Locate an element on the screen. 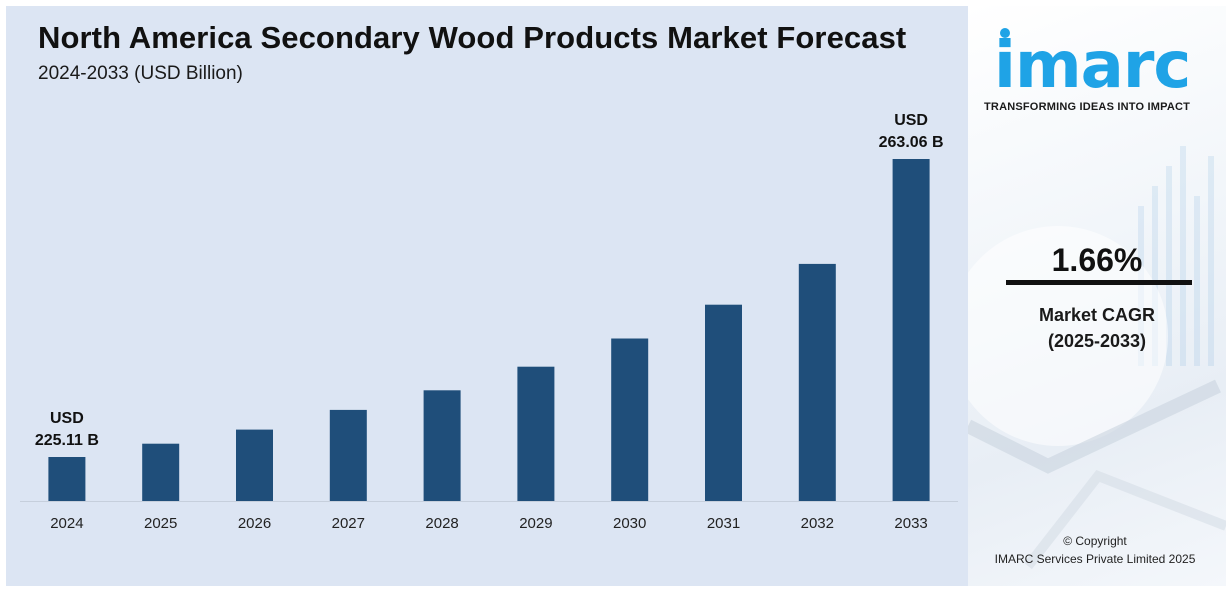 This screenshot has width=1232, height=598. data-label-2024-line2: 225.11 B is located at coordinates (67, 440).